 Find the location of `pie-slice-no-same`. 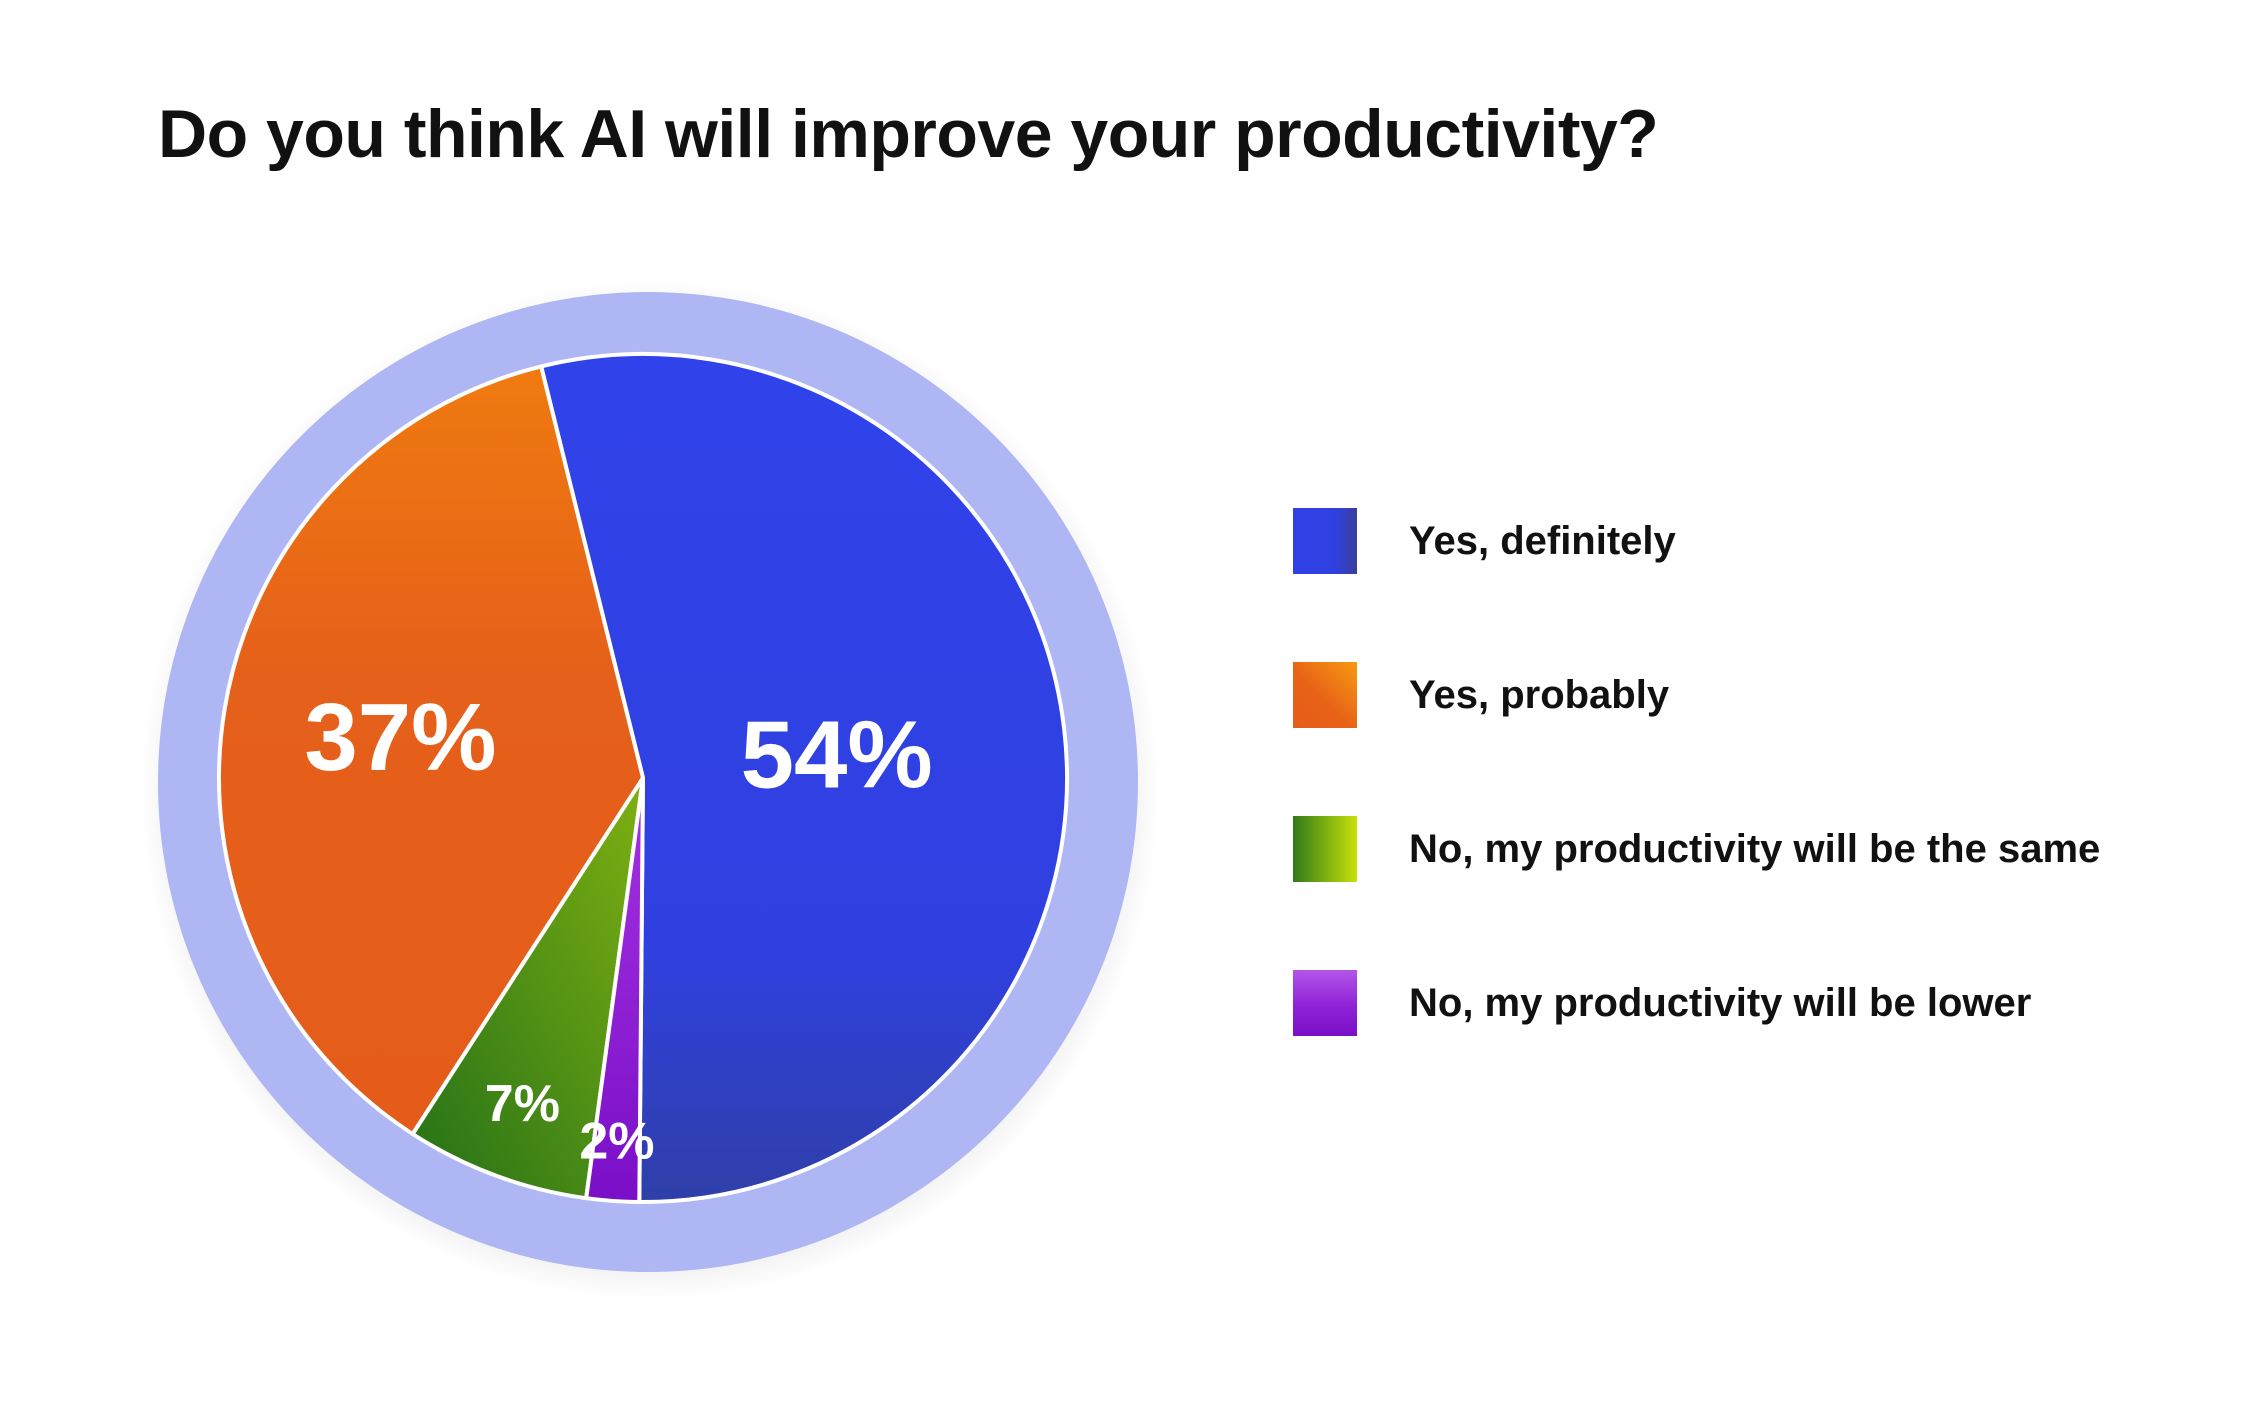

pie-slice-no-same is located at coordinates (527, 988).